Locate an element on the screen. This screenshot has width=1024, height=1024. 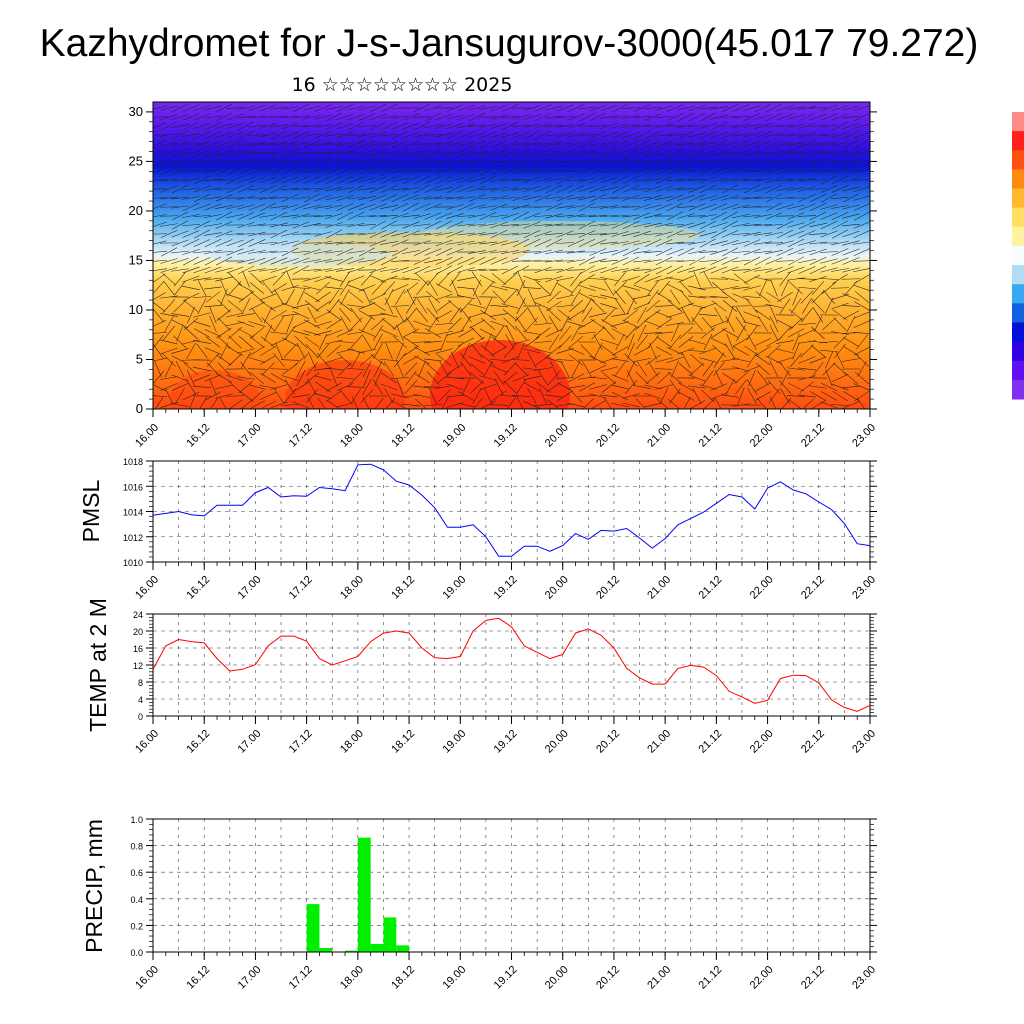
y-tick-label: 0 is located at coordinates (139, 408).